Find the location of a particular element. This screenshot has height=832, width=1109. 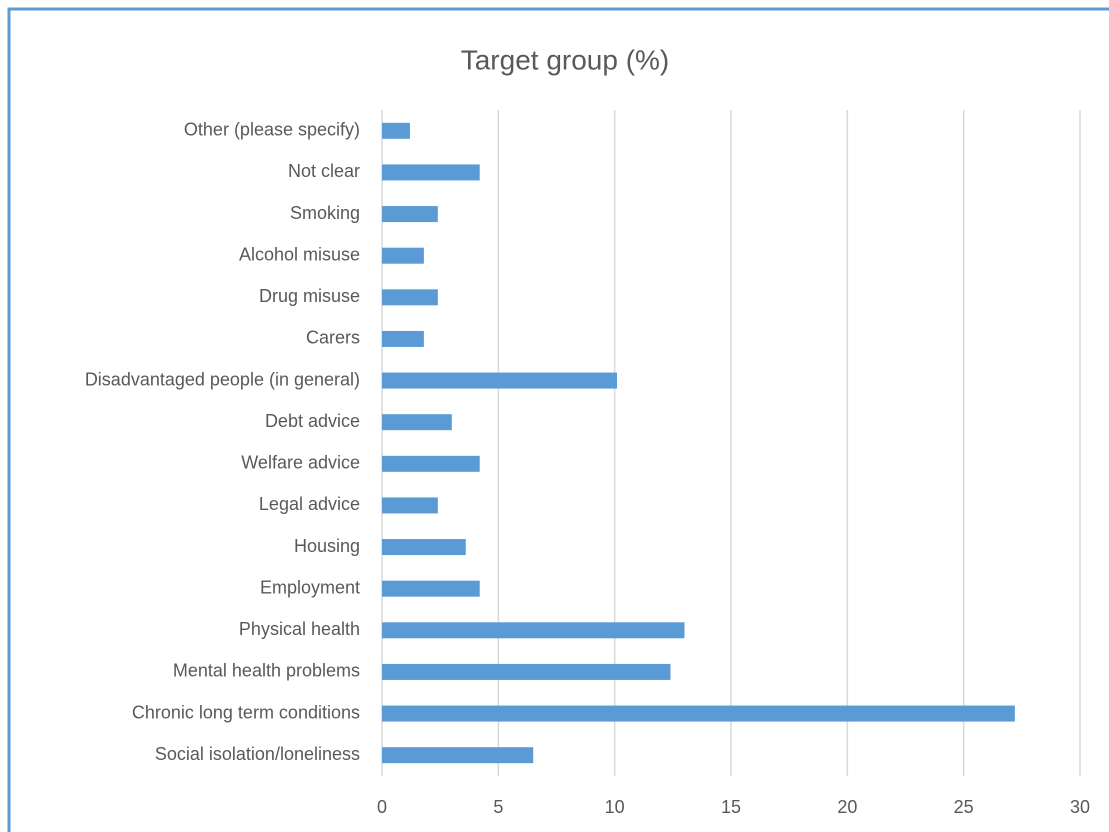

y-tick-label: Mental health problems is located at coordinates (266, 671).